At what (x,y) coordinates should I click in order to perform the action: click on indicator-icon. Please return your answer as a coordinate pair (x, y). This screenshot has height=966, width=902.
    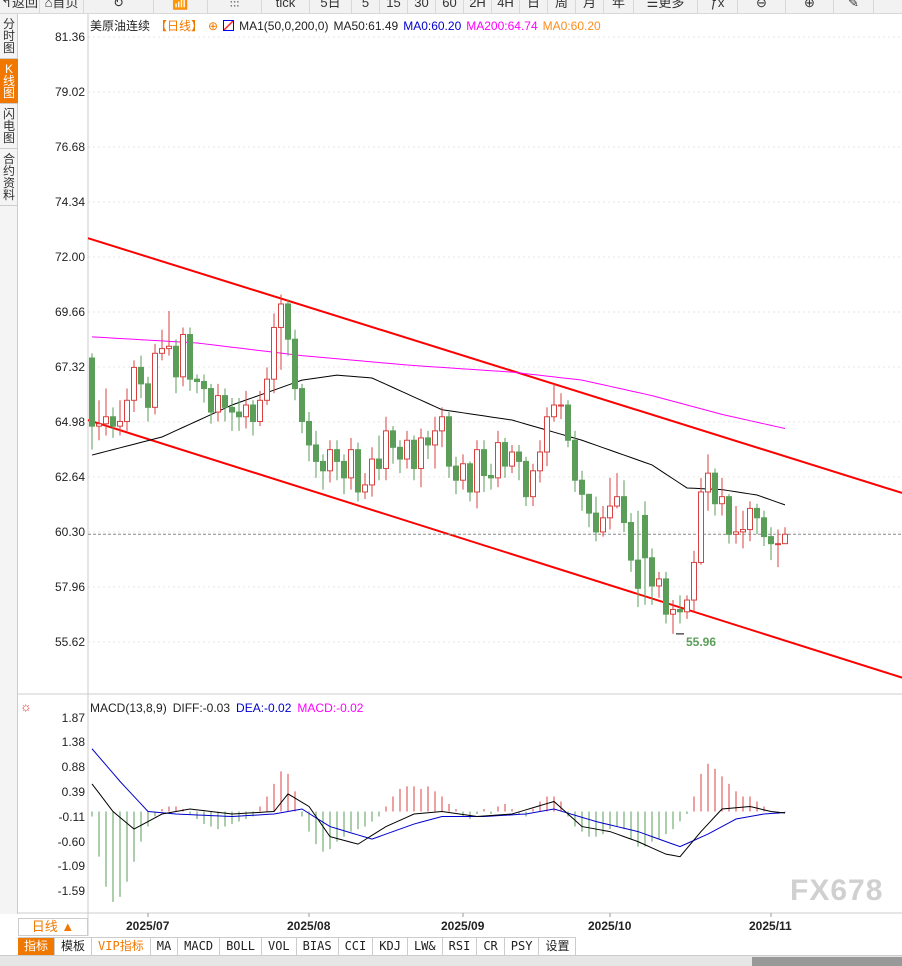
    Looking at the image, I should click on (229, 25).